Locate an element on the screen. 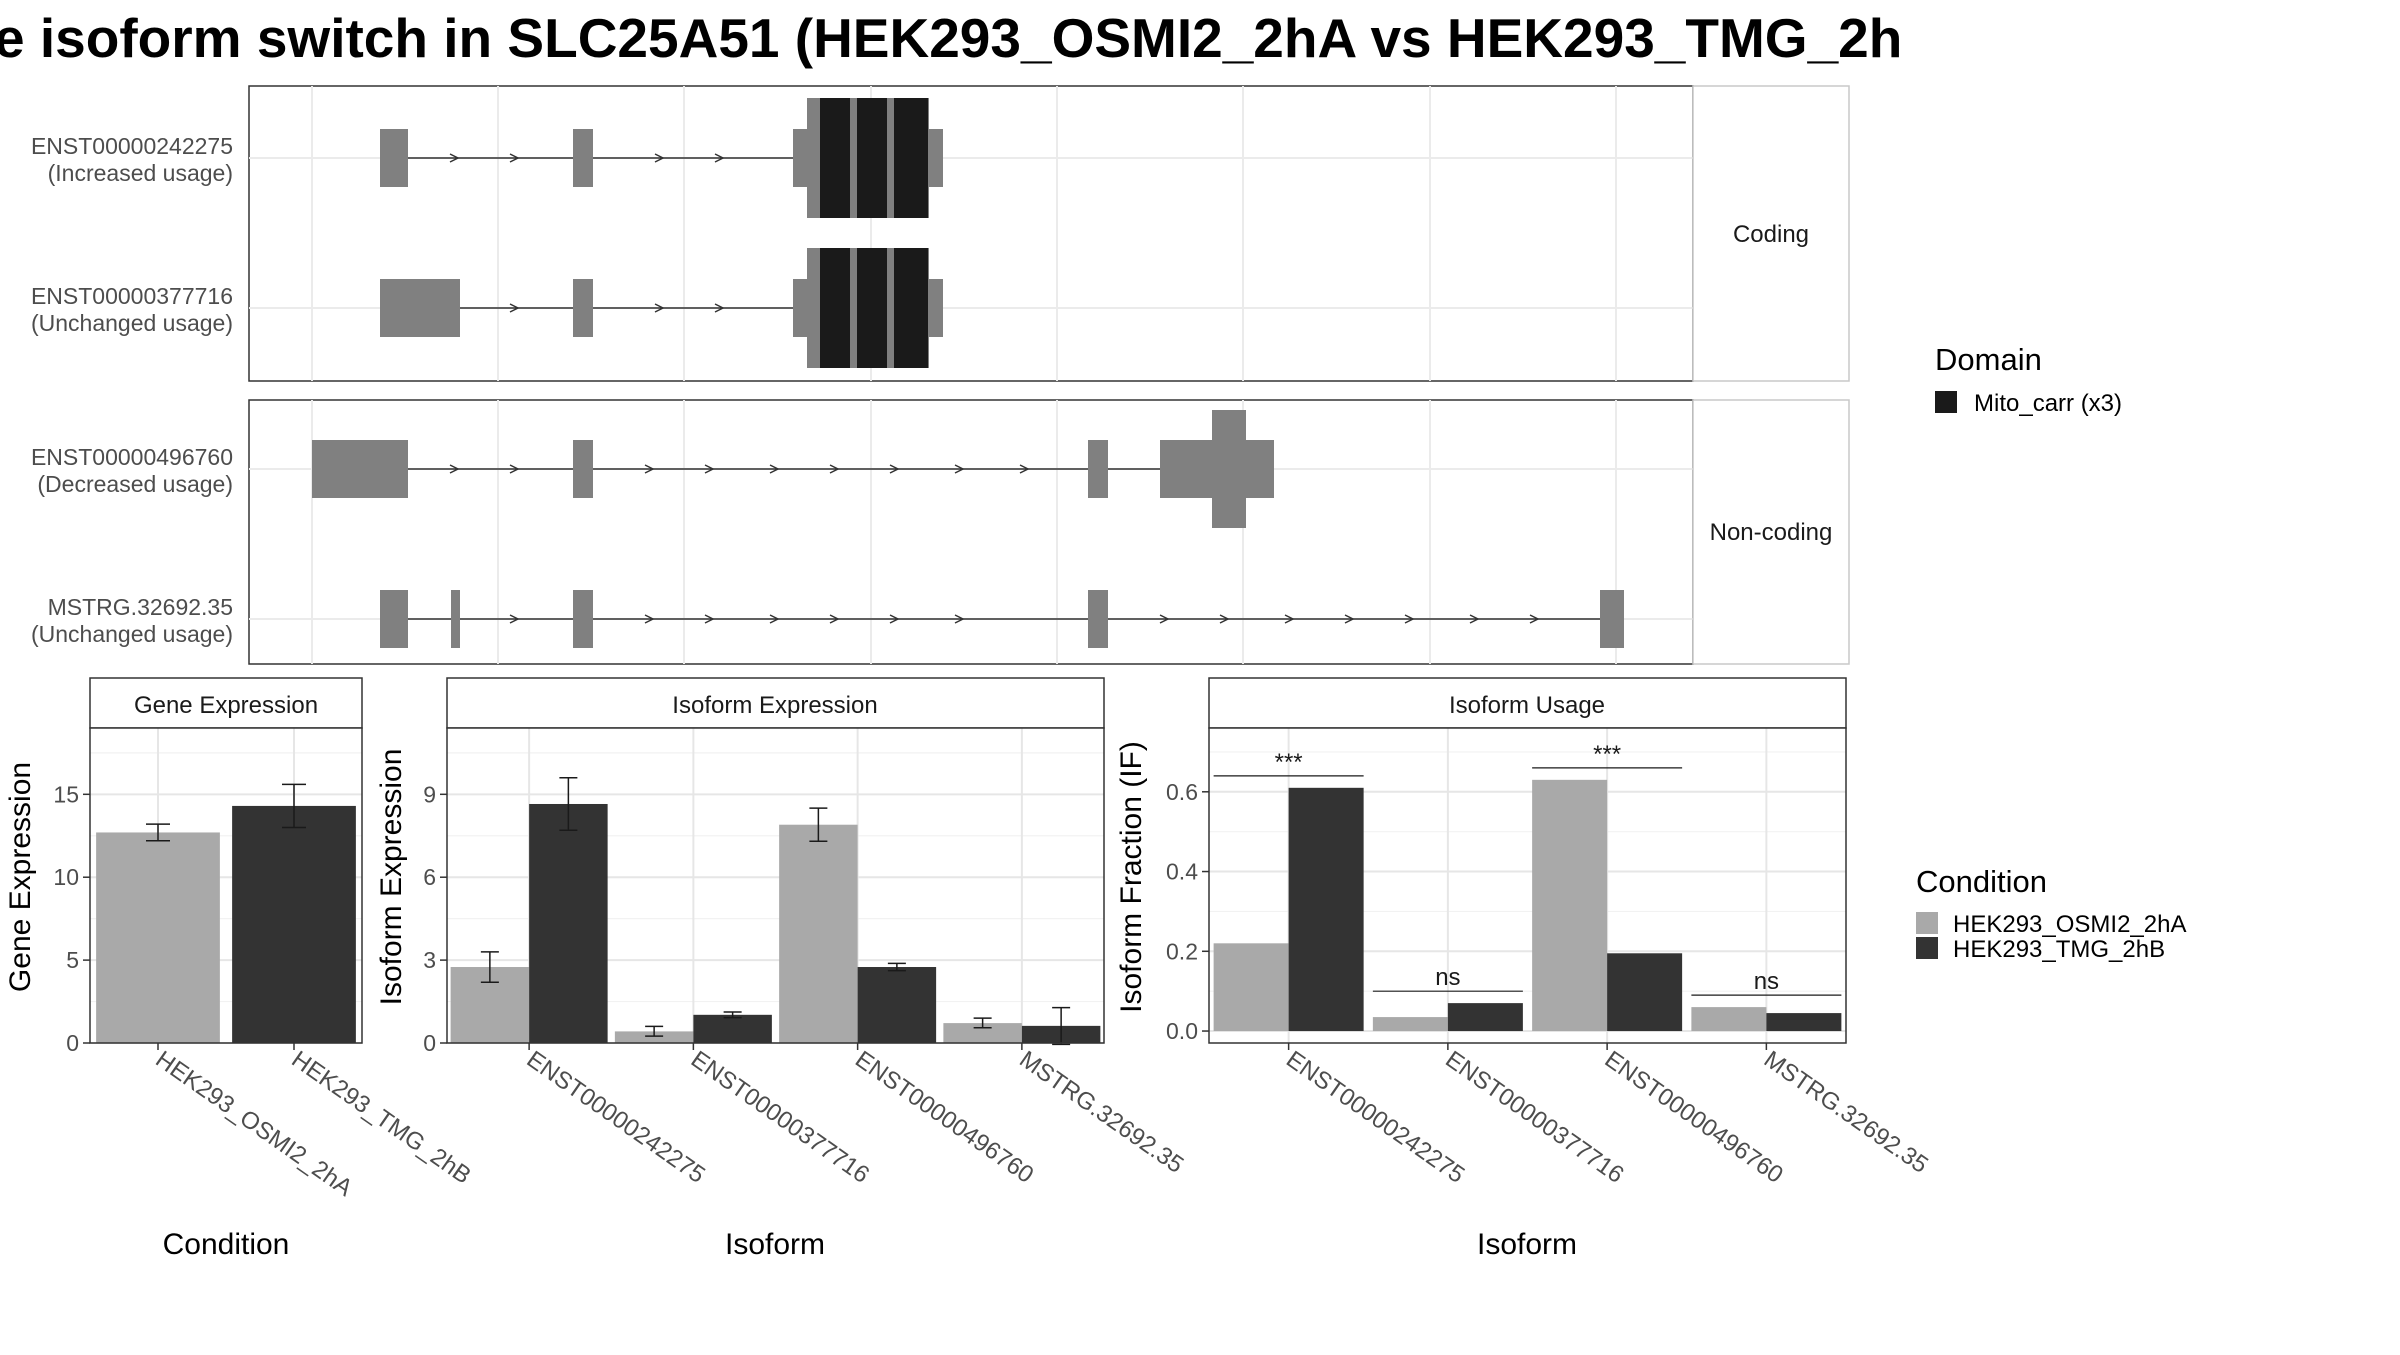  isoform-label-id: ENST00000377716 is located at coordinates (132, 296).